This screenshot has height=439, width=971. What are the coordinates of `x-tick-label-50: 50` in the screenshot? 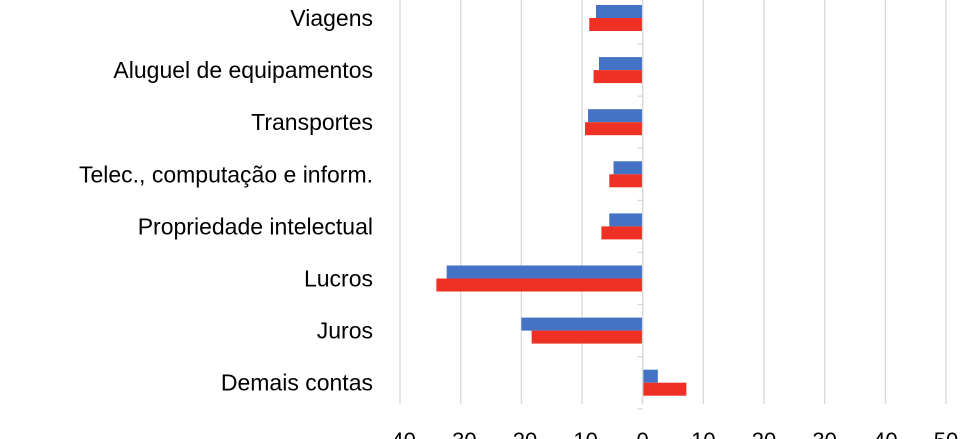 It's located at (946, 433).